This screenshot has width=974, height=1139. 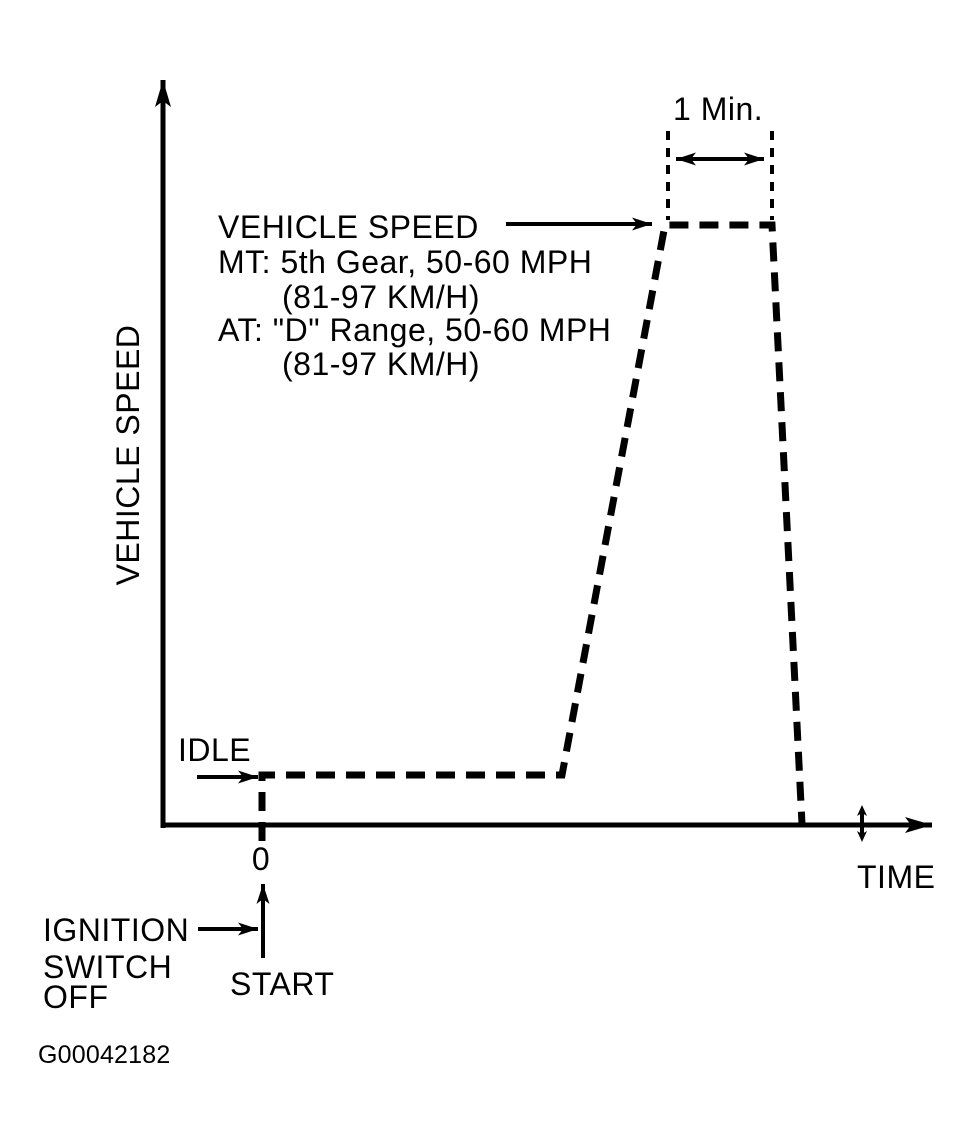 I want to click on speed-annotation-mt-line: MT: 5th Gear, 50-60 MPH, so click(x=405, y=262).